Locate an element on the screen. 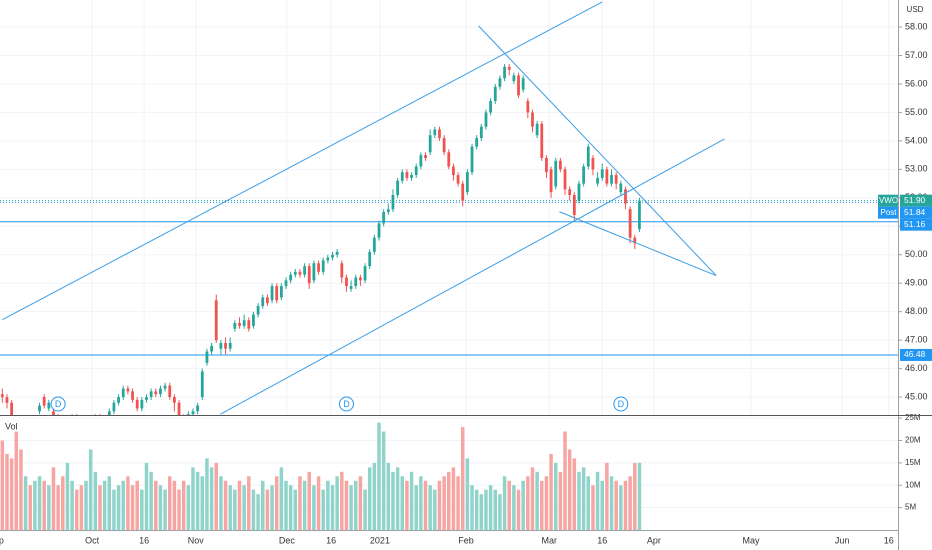  y-tick-label: 46.00 is located at coordinates (916, 368).